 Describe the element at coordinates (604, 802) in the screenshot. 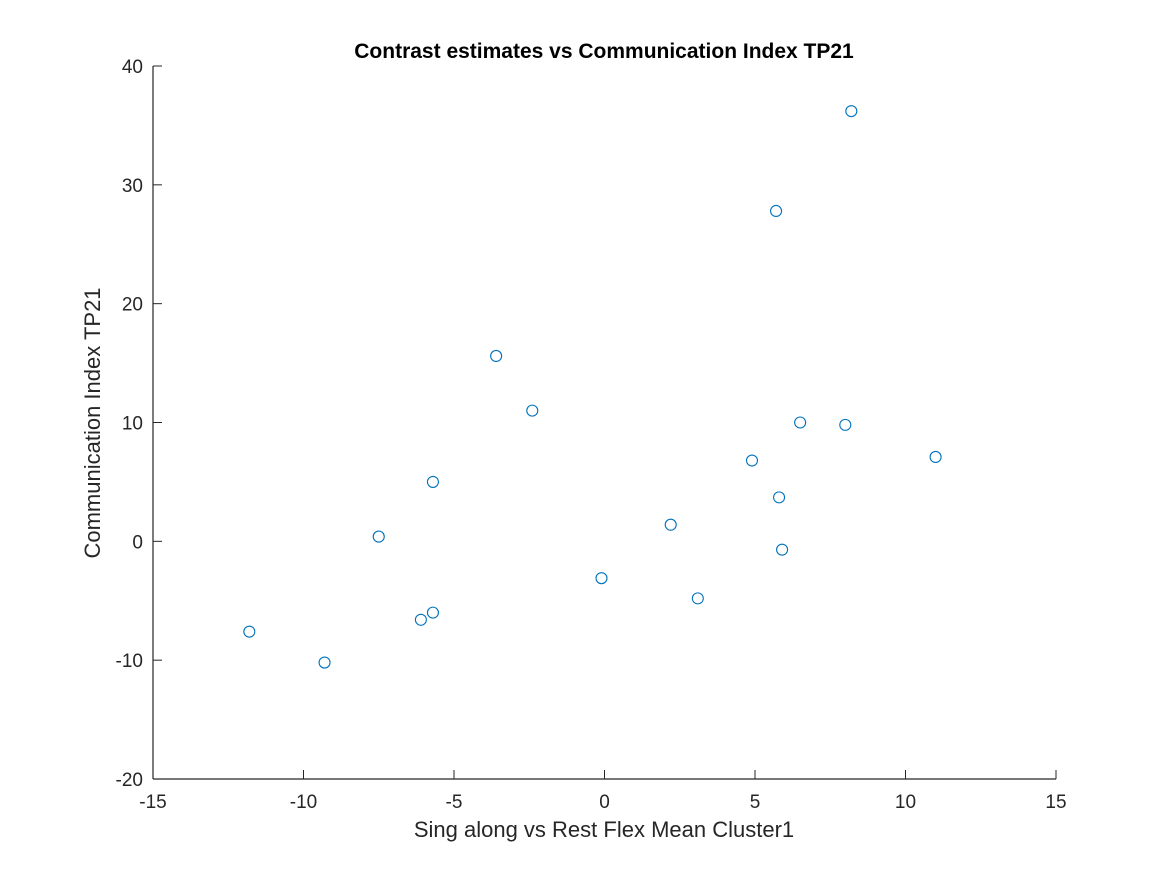

I see `x-tick-label: 0` at that location.